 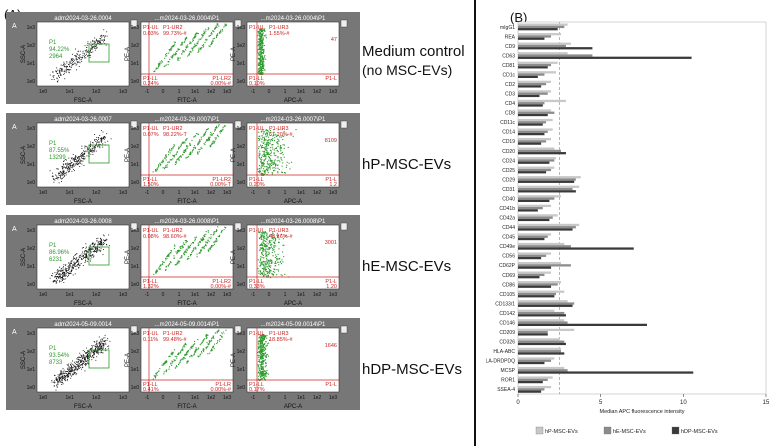 What do you see at coordinates (407, 164) in the screenshot?
I see `row-label-line1: hP-MSC-EVs` at bounding box center [407, 164].